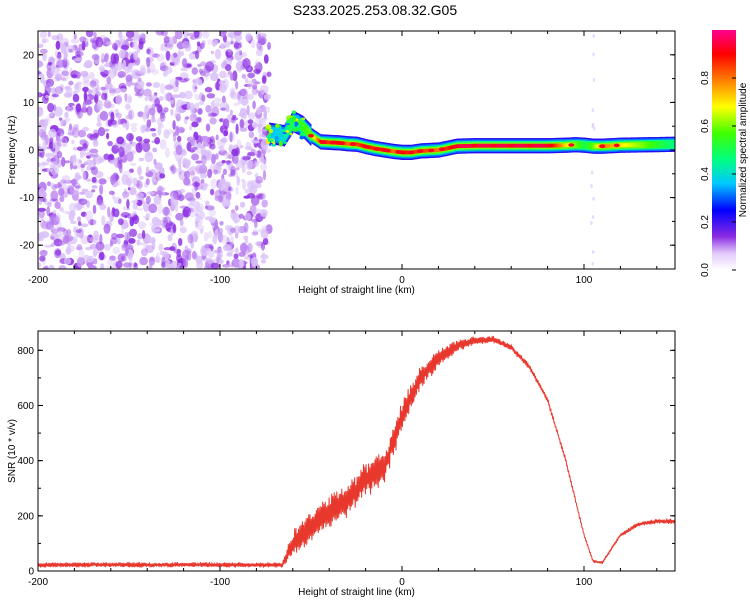 The image size is (750, 600). I want to click on colorbar-tick-label: 0.2, so click(705, 222).